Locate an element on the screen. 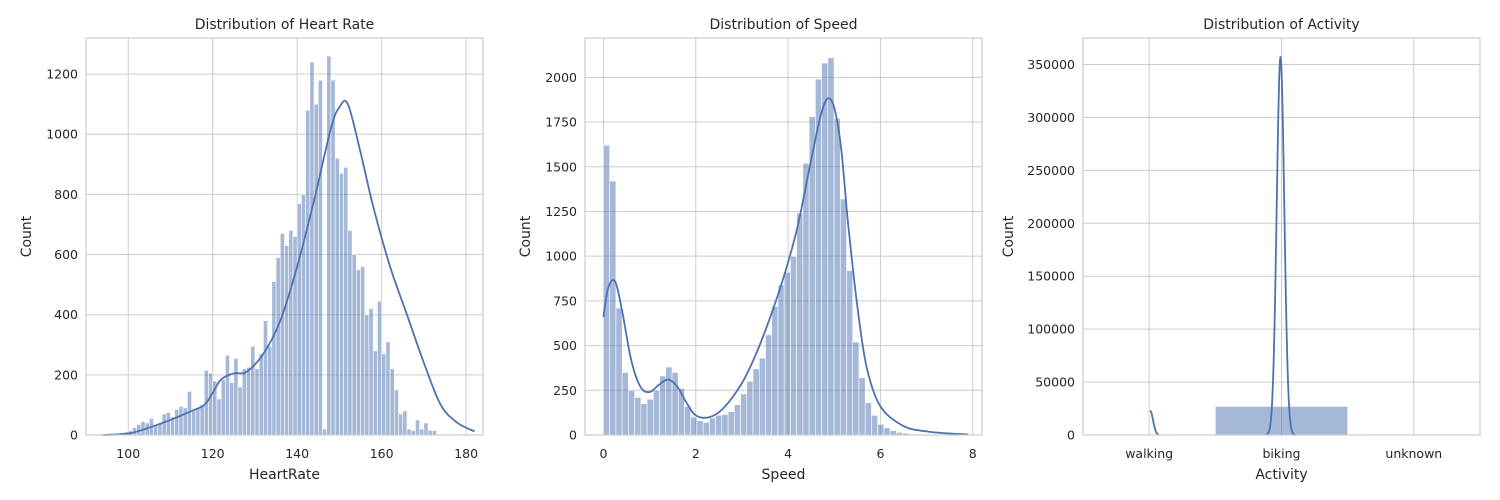 This screenshot has height=500, width=1500. x-axis-label: Activity is located at coordinates (1281, 475).